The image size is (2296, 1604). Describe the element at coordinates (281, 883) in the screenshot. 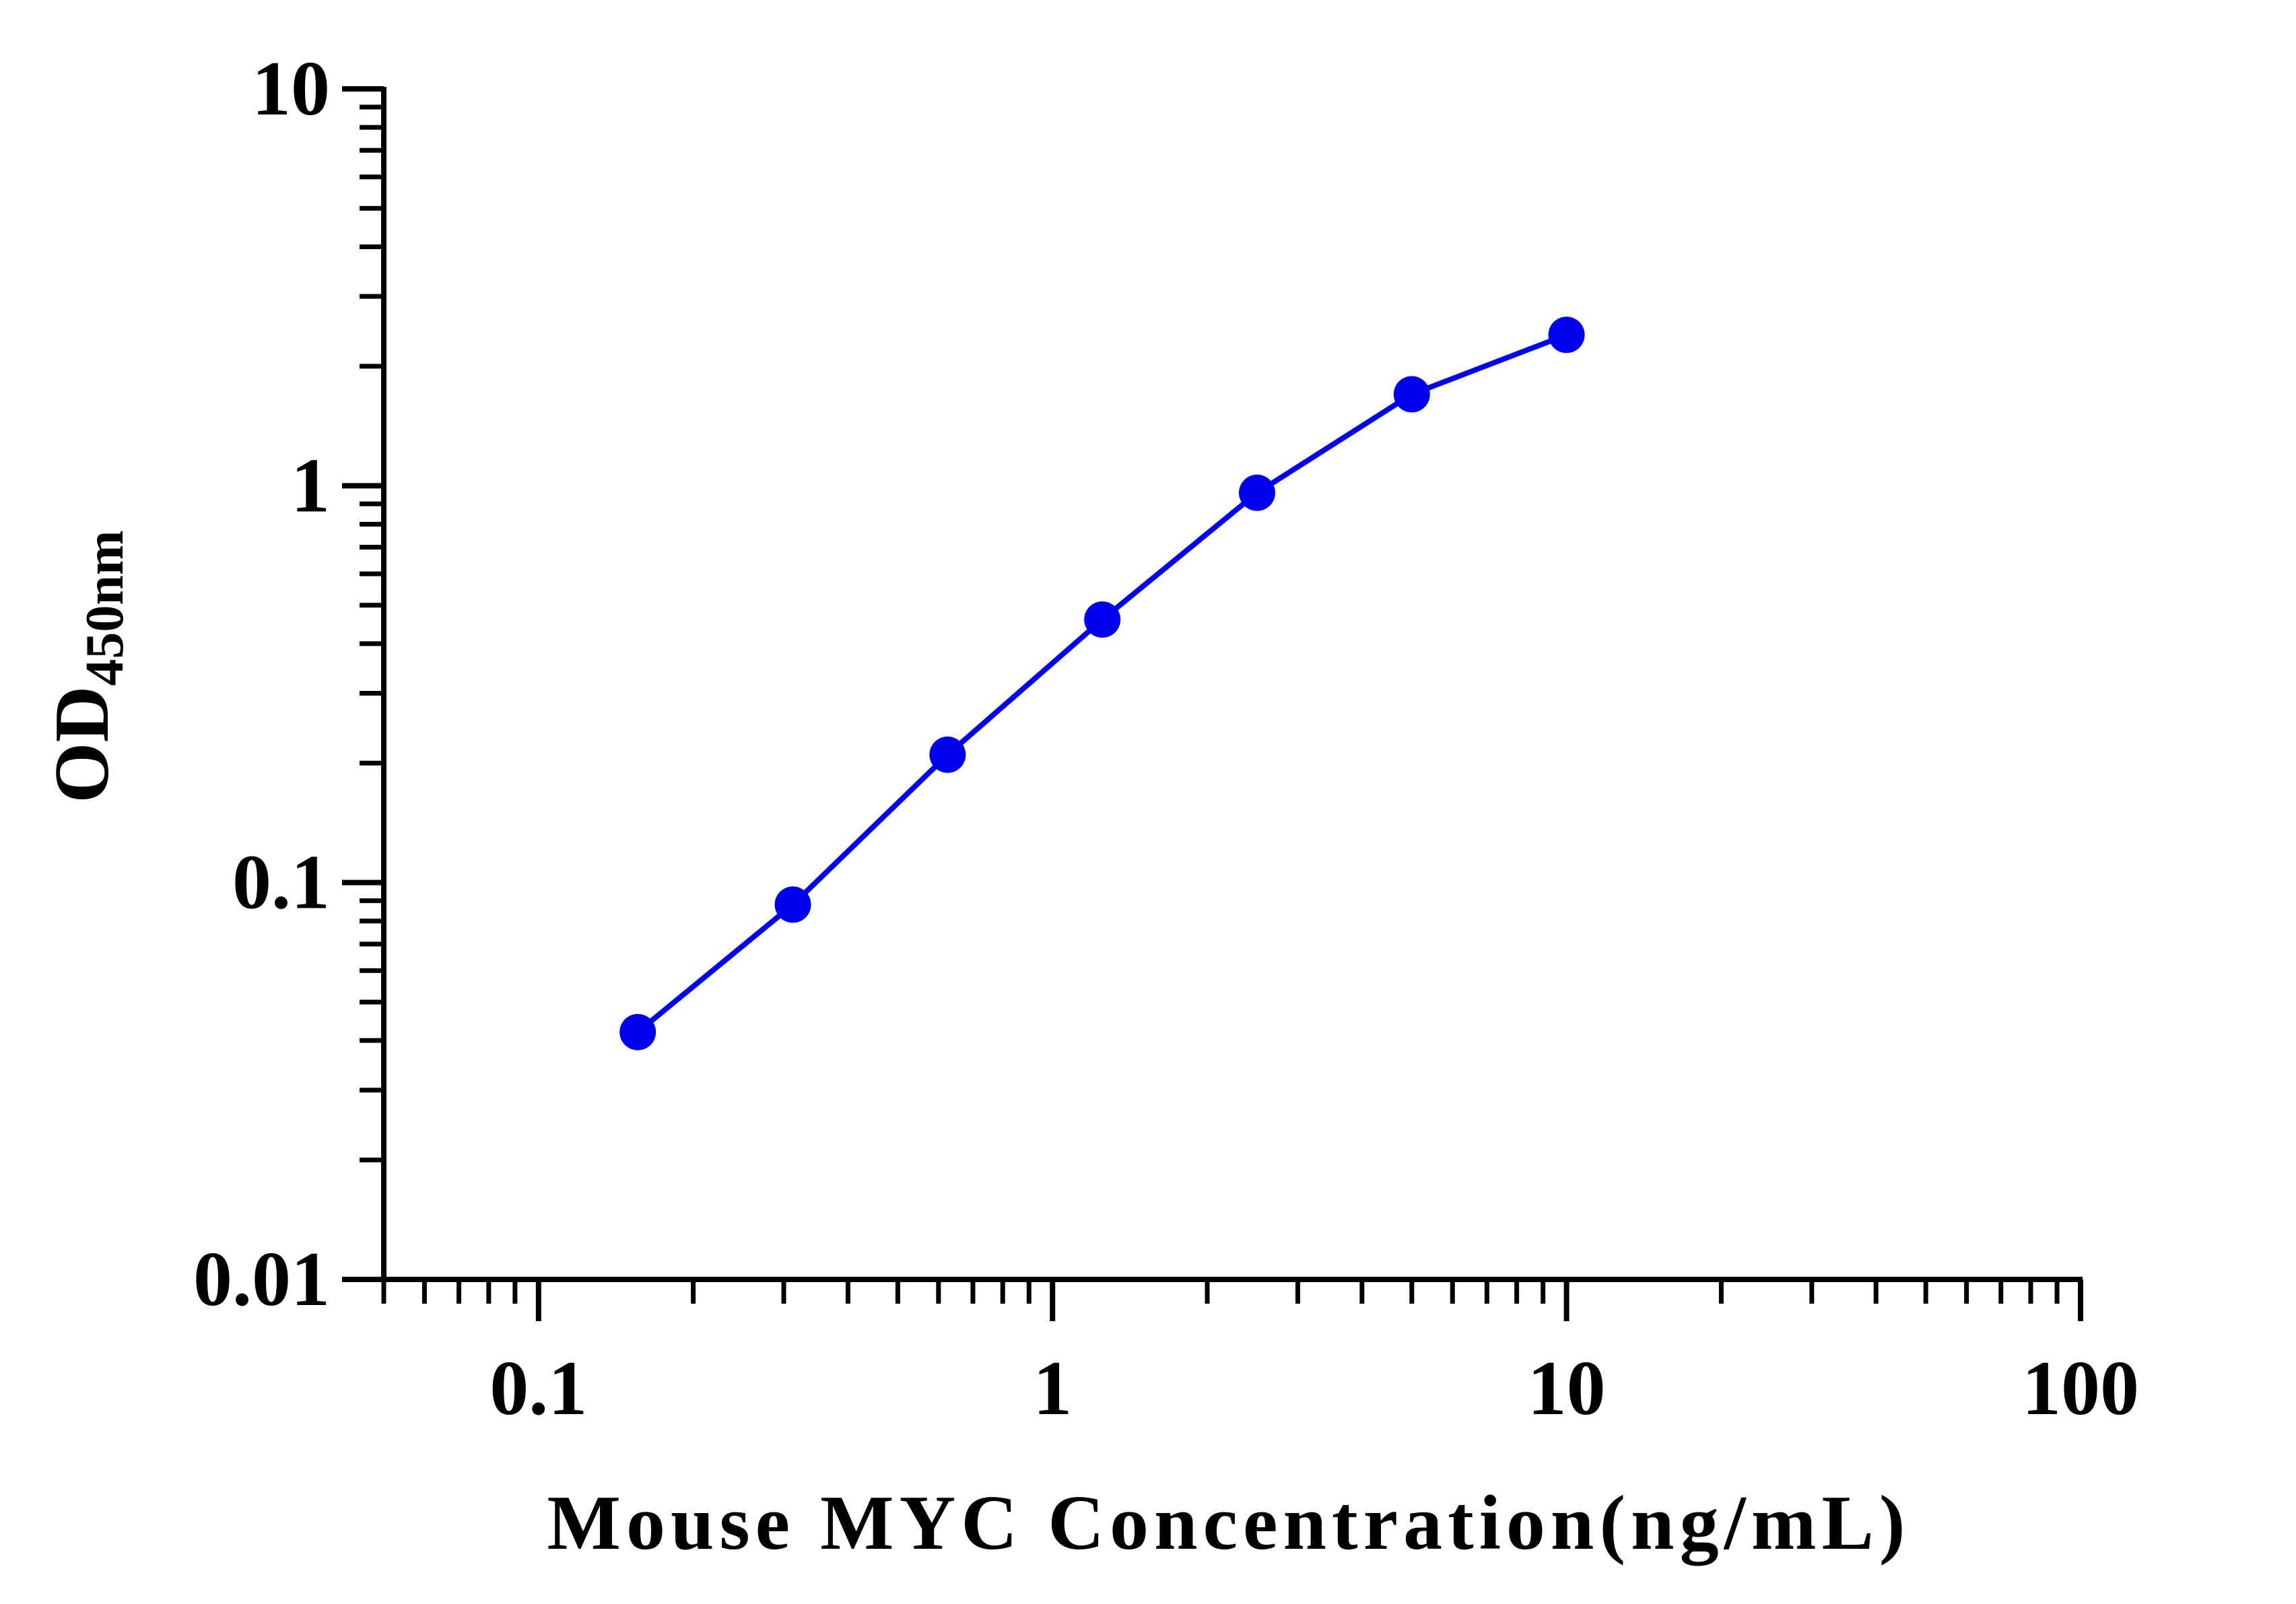

I see `y-tick-label: 0.1` at that location.